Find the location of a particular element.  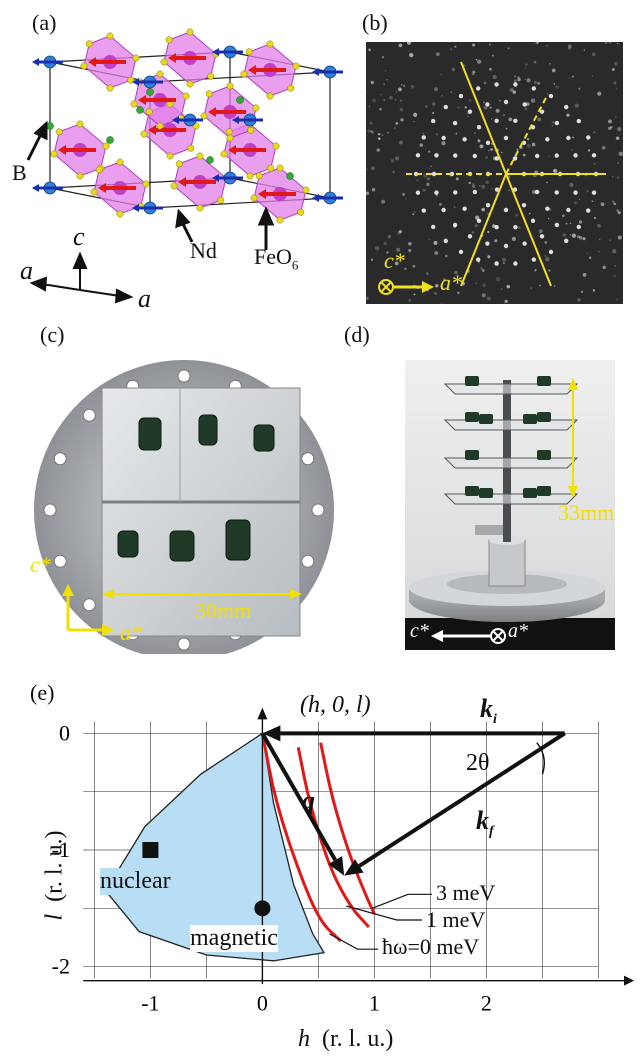

x-axis-arrow is located at coordinates (629, 980).